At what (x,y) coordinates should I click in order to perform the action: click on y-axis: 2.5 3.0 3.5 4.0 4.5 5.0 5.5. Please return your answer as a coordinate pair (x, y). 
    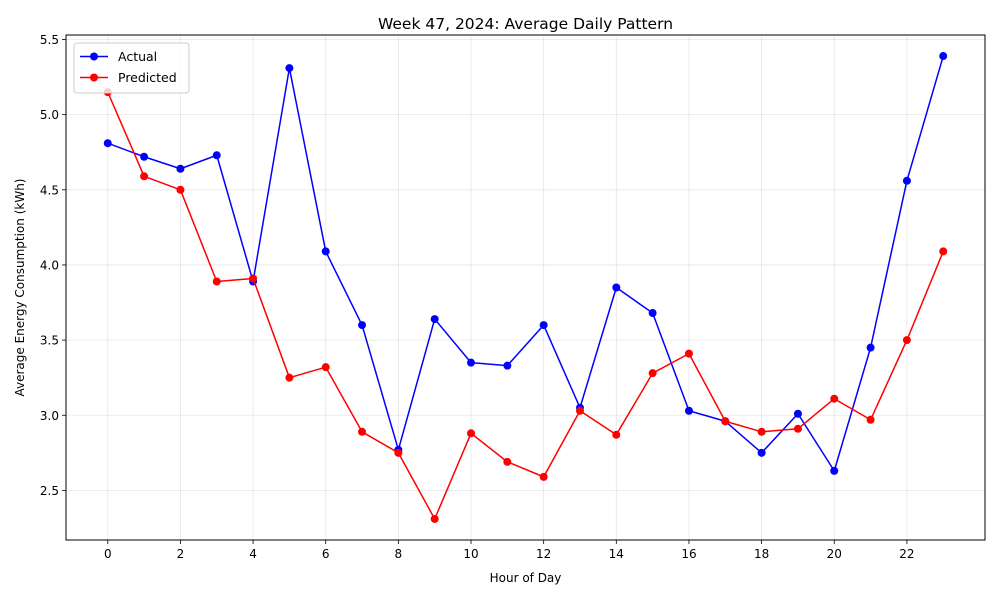
    Looking at the image, I should click on (53, 265).